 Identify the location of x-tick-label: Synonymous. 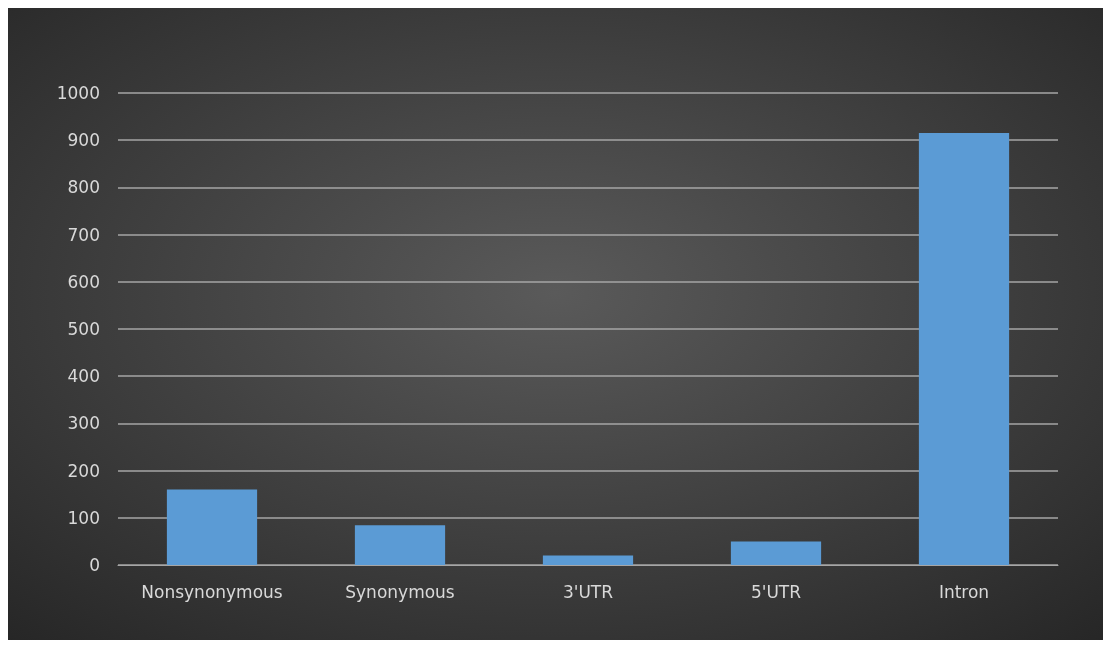
(400, 591).